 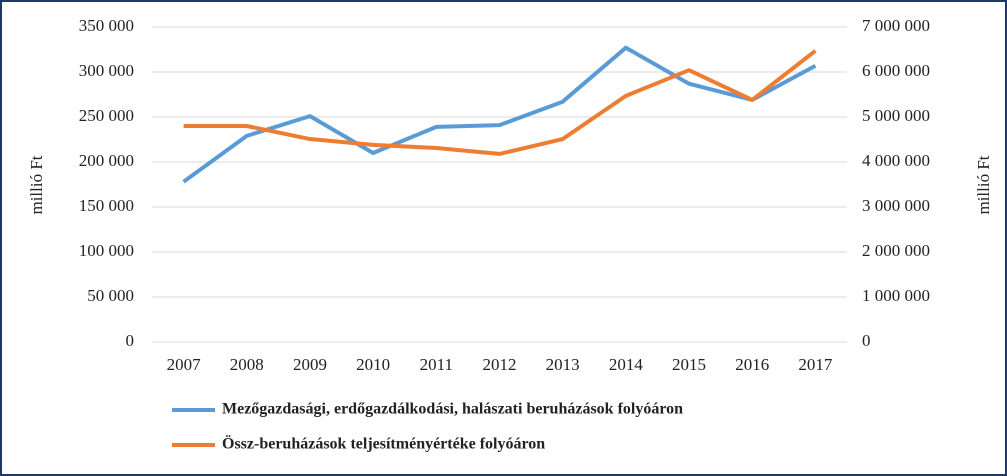 I want to click on x-tick-label: 2010, so click(x=373, y=364).